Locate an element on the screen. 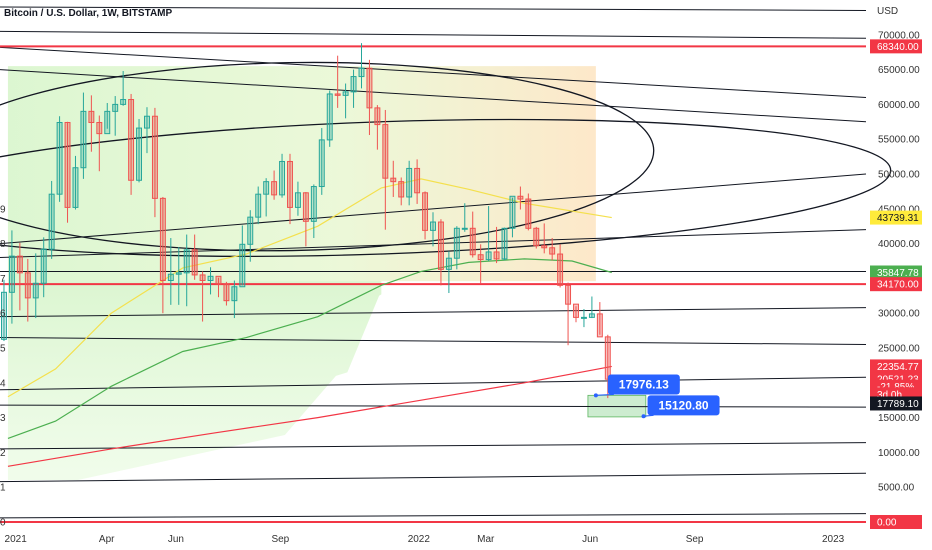 The height and width of the screenshot is (550, 932). price-badge: 17789.10 is located at coordinates (896, 403).